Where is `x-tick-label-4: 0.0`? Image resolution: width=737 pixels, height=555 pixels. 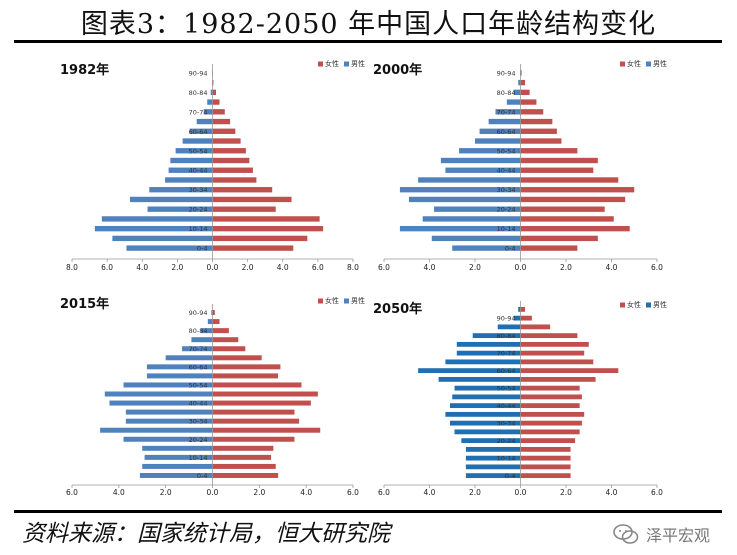
x-tick-label-4: 0.0 is located at coordinates (213, 267).